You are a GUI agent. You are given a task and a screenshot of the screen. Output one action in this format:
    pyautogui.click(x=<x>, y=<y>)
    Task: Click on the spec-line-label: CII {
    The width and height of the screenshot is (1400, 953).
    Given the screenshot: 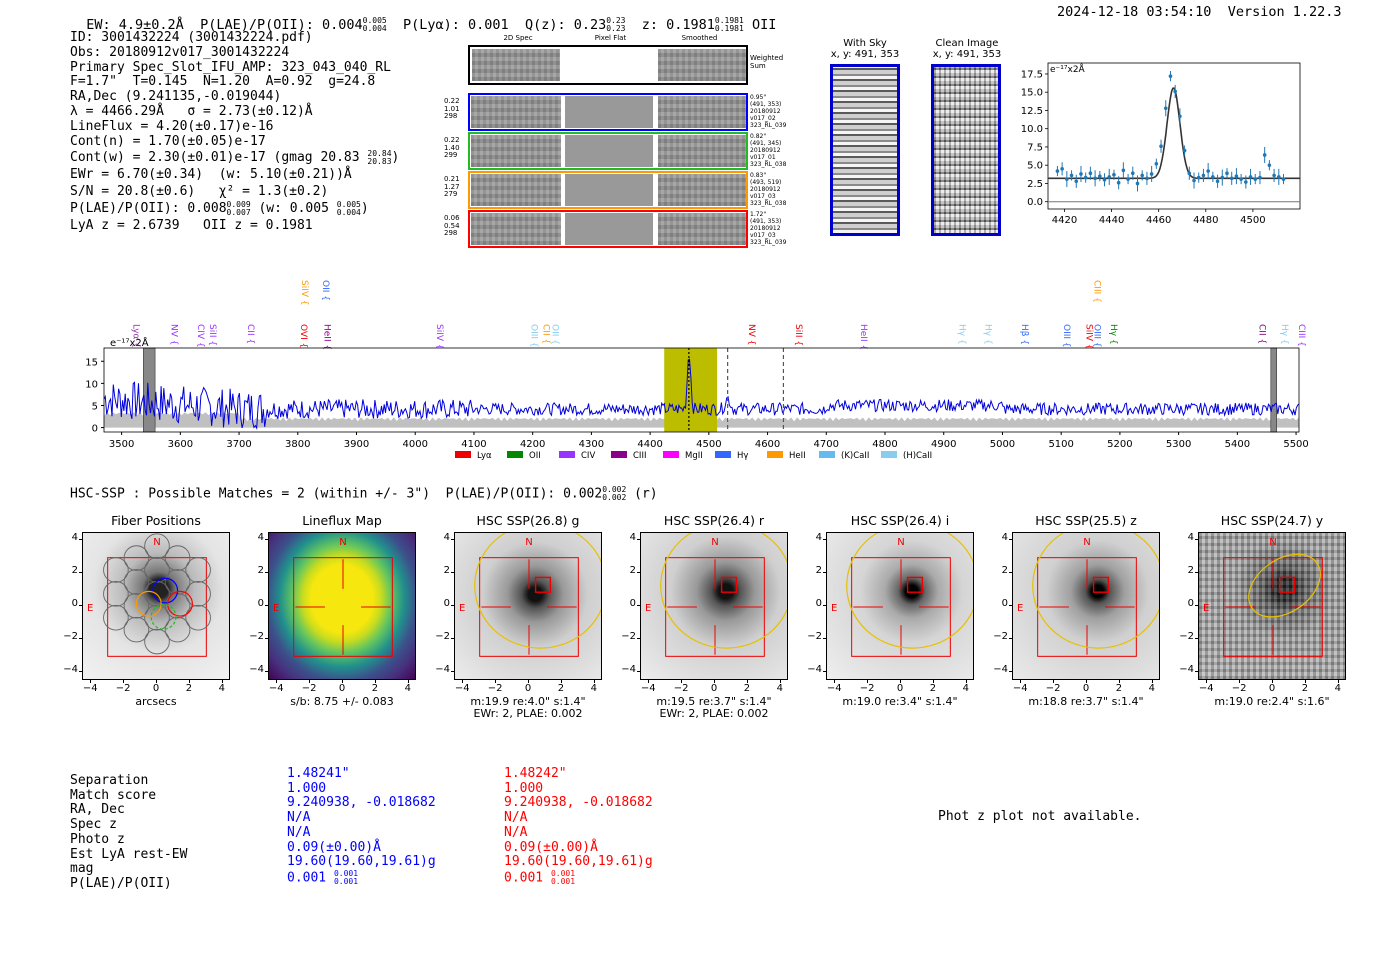 What is the action you would take?
    pyautogui.click(x=545, y=334)
    